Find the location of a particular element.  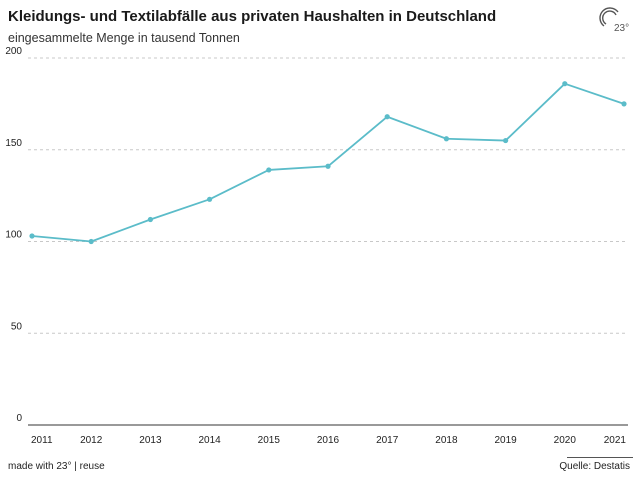

y-tick-label: 150 is located at coordinates (13, 143).